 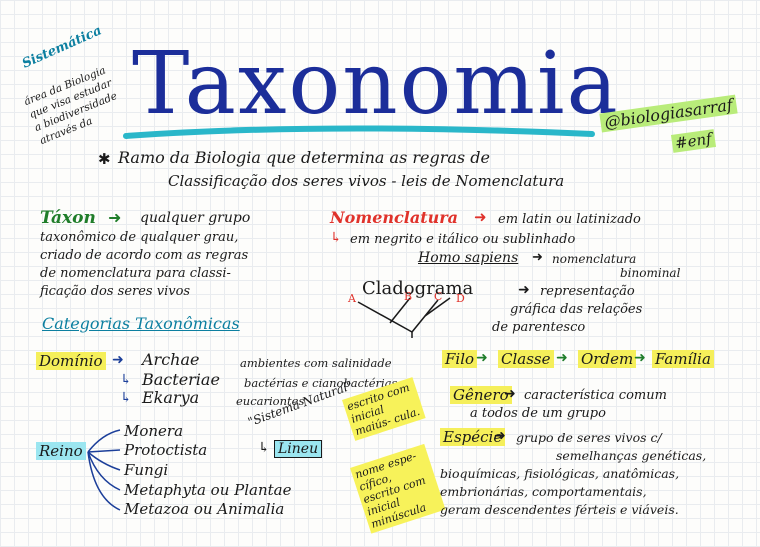 What do you see at coordinates (560, 473) in the screenshot?
I see `especie-line: bioquímicas, fisiológicas, anatômicas,` at bounding box center [560, 473].